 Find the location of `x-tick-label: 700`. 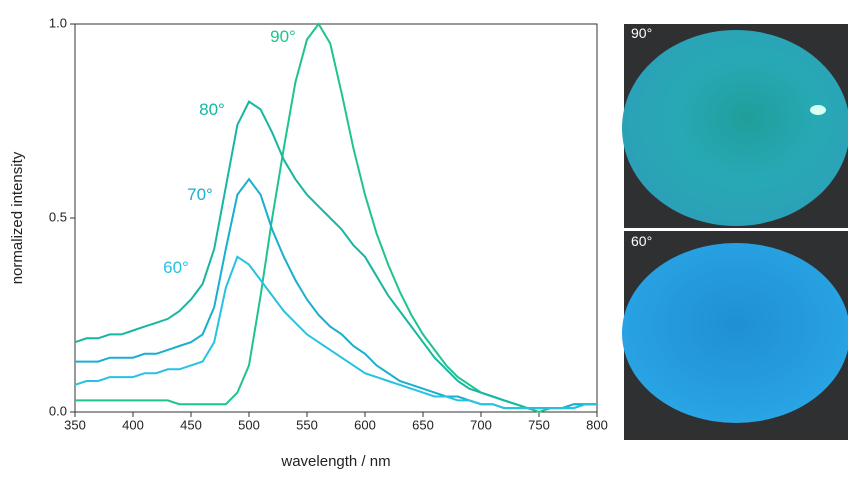

x-tick-label: 700 is located at coordinates (481, 424).